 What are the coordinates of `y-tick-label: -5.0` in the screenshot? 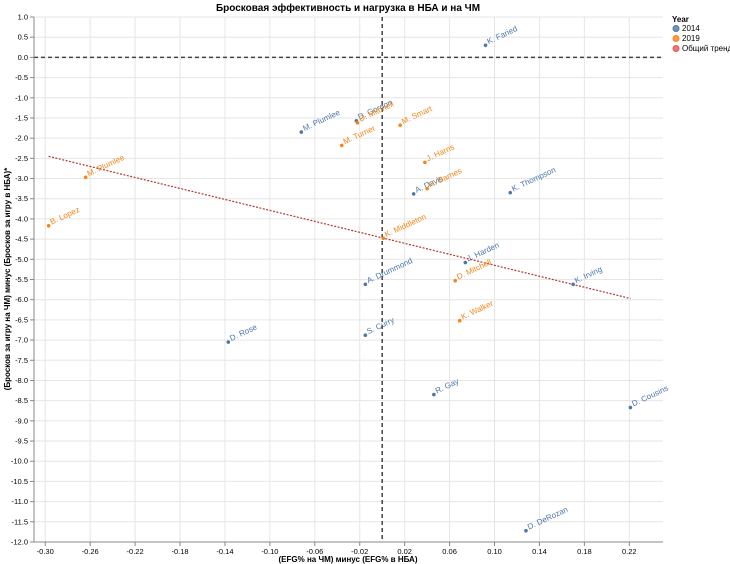 It's located at (21, 259).